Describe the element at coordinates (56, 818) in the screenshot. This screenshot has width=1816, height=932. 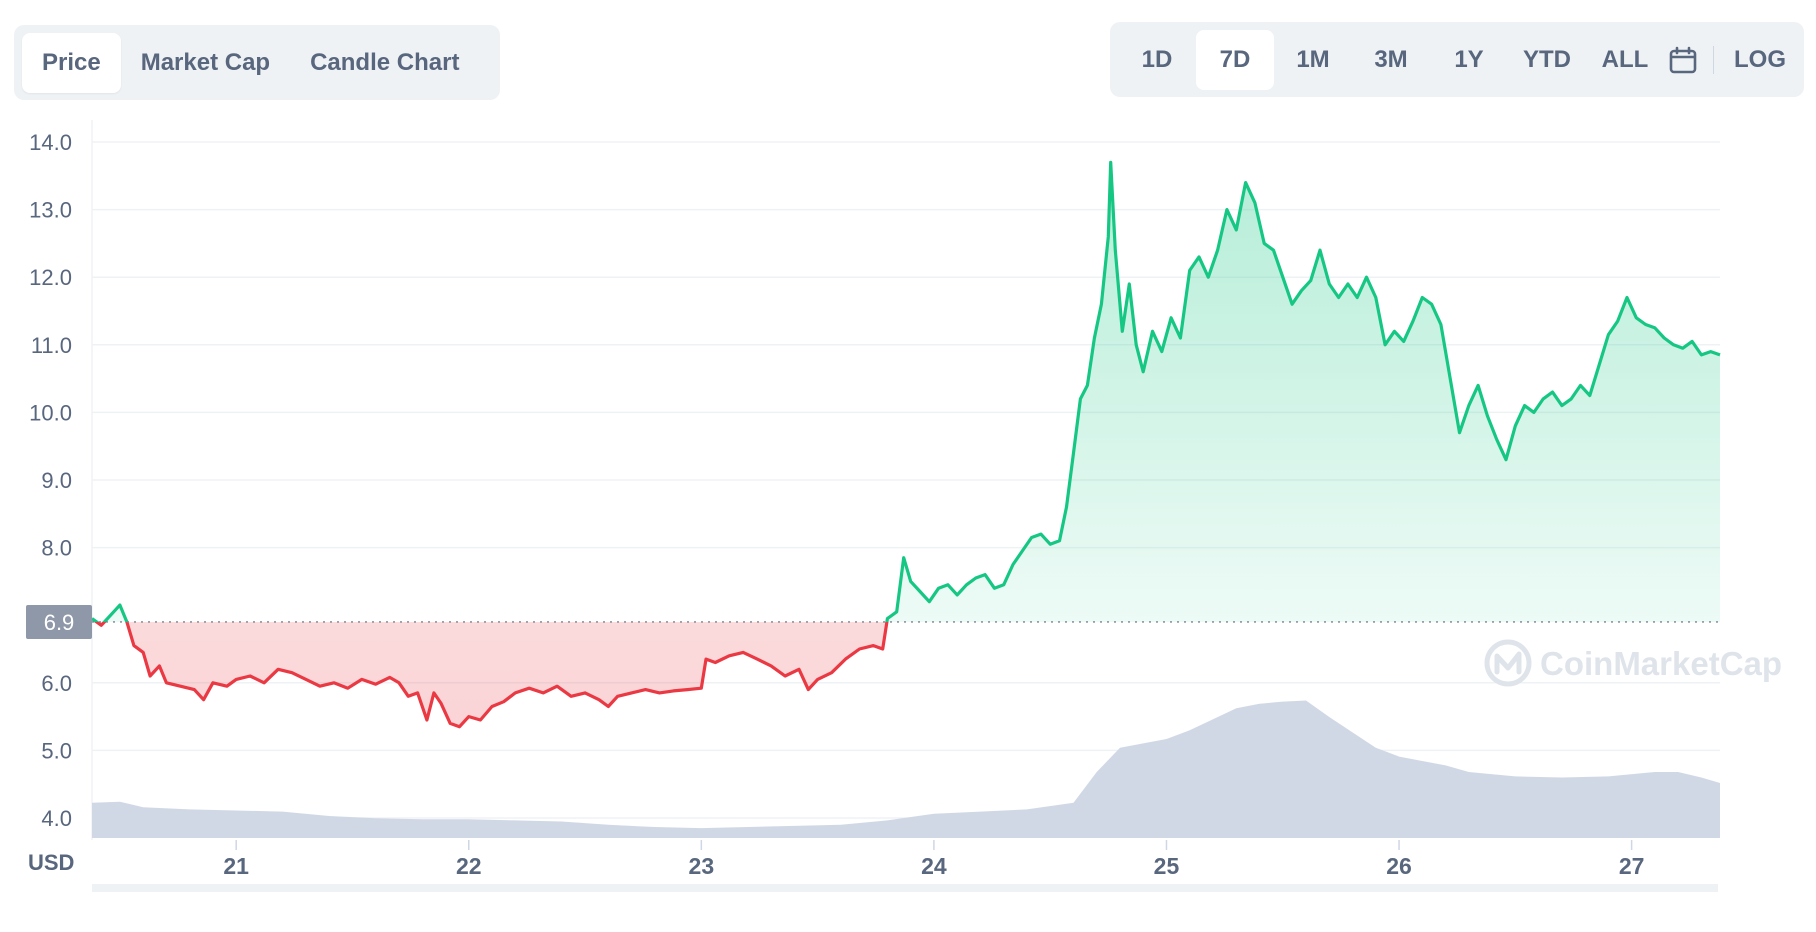
I see `y-tick-label: 4.0` at that location.